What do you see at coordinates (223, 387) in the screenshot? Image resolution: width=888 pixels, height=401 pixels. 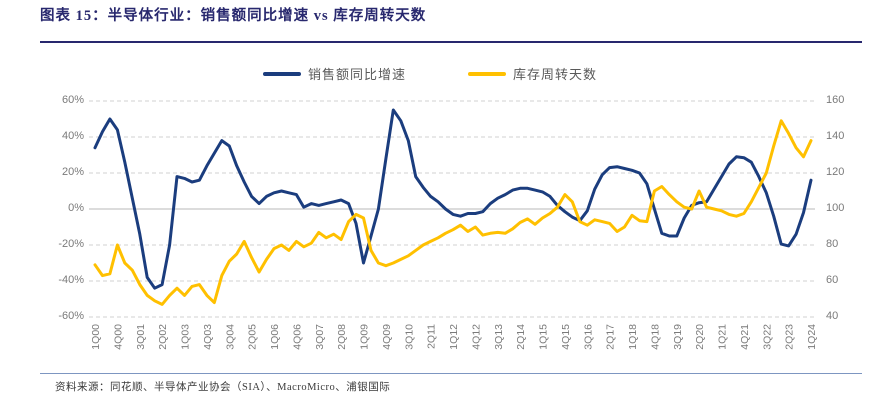 I see `data-source: 资料来源：同花顺、半导体产业协会（SIA）、MacroMicro、浦银国际` at bounding box center [223, 387].